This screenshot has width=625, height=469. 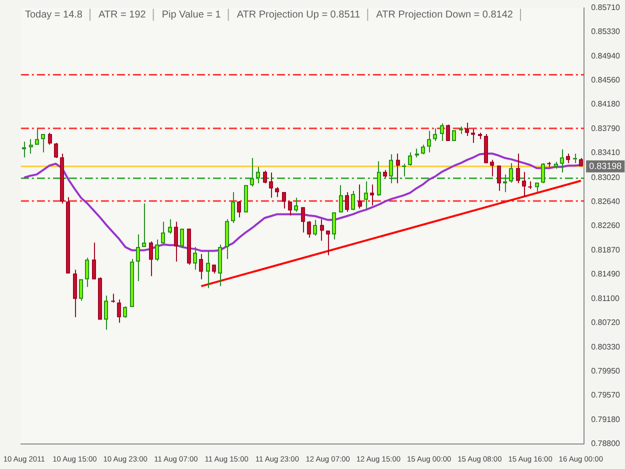 I want to click on annotation: ATR Projection Up = 0.8511, so click(x=298, y=15).